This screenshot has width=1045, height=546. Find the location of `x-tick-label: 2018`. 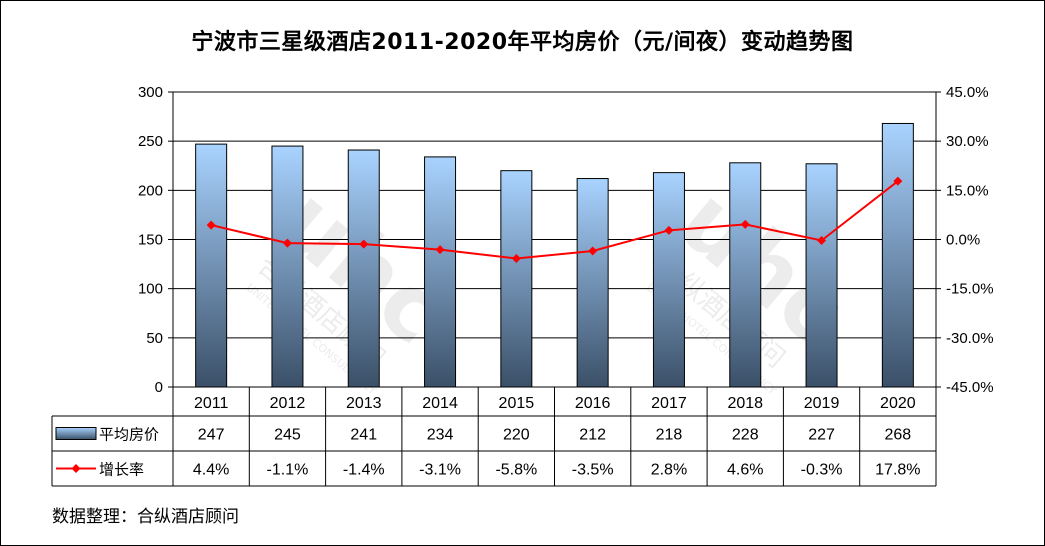

x-tick-label: 2018 is located at coordinates (745, 403).